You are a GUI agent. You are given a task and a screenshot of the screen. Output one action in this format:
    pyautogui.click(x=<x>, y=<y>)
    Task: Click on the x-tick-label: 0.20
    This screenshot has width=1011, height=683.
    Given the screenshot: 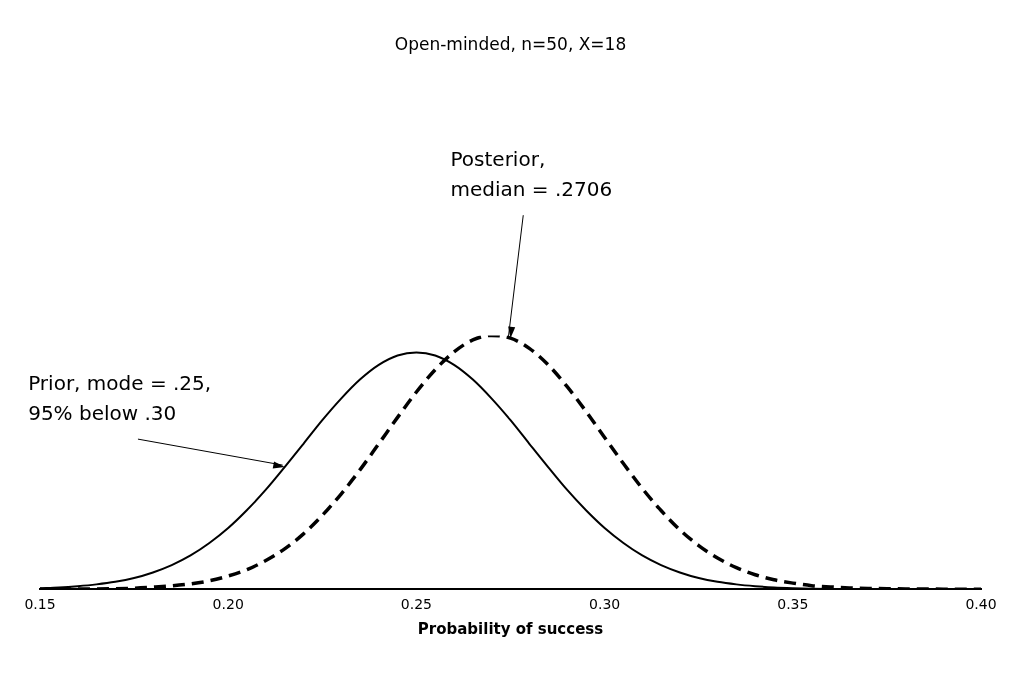 What is the action you would take?
    pyautogui.click(x=228, y=604)
    